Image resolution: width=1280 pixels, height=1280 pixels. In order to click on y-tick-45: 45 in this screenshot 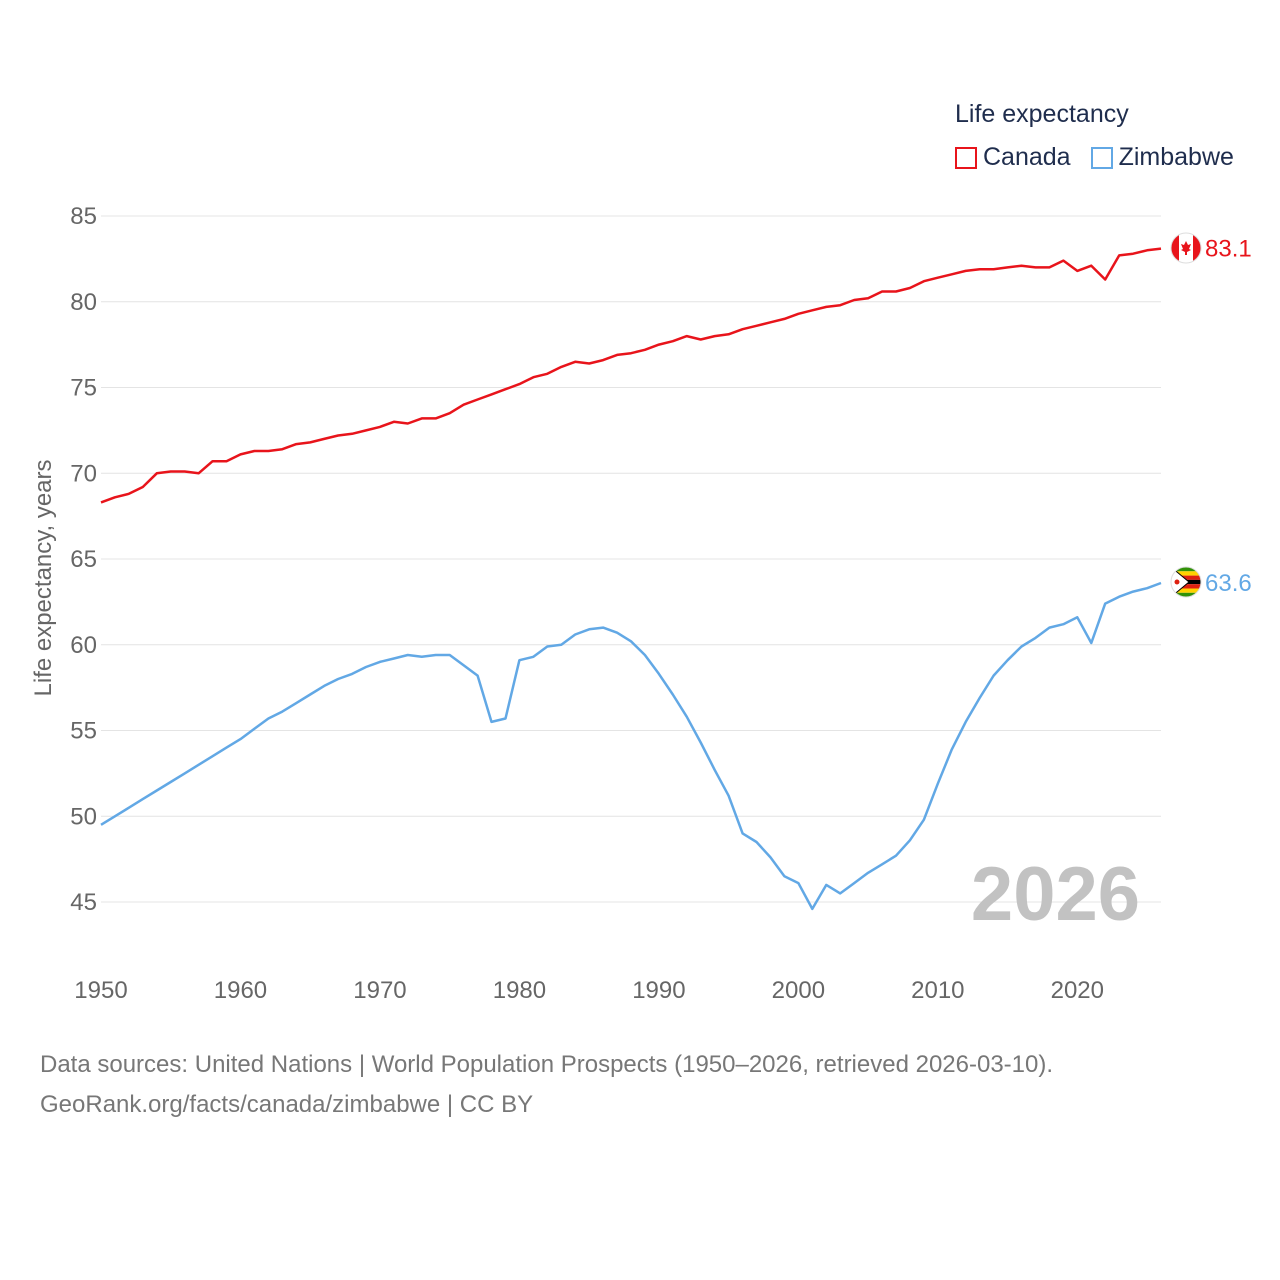, I will do `click(83, 902)`.